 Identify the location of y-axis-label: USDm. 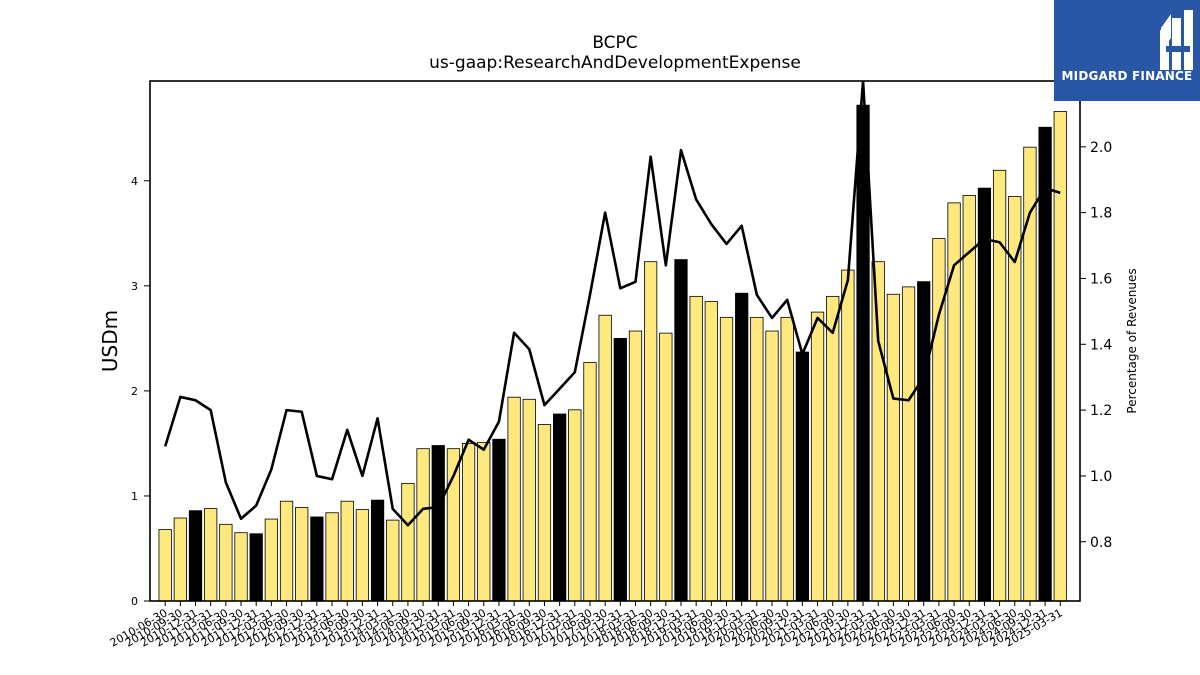
(110, 341).